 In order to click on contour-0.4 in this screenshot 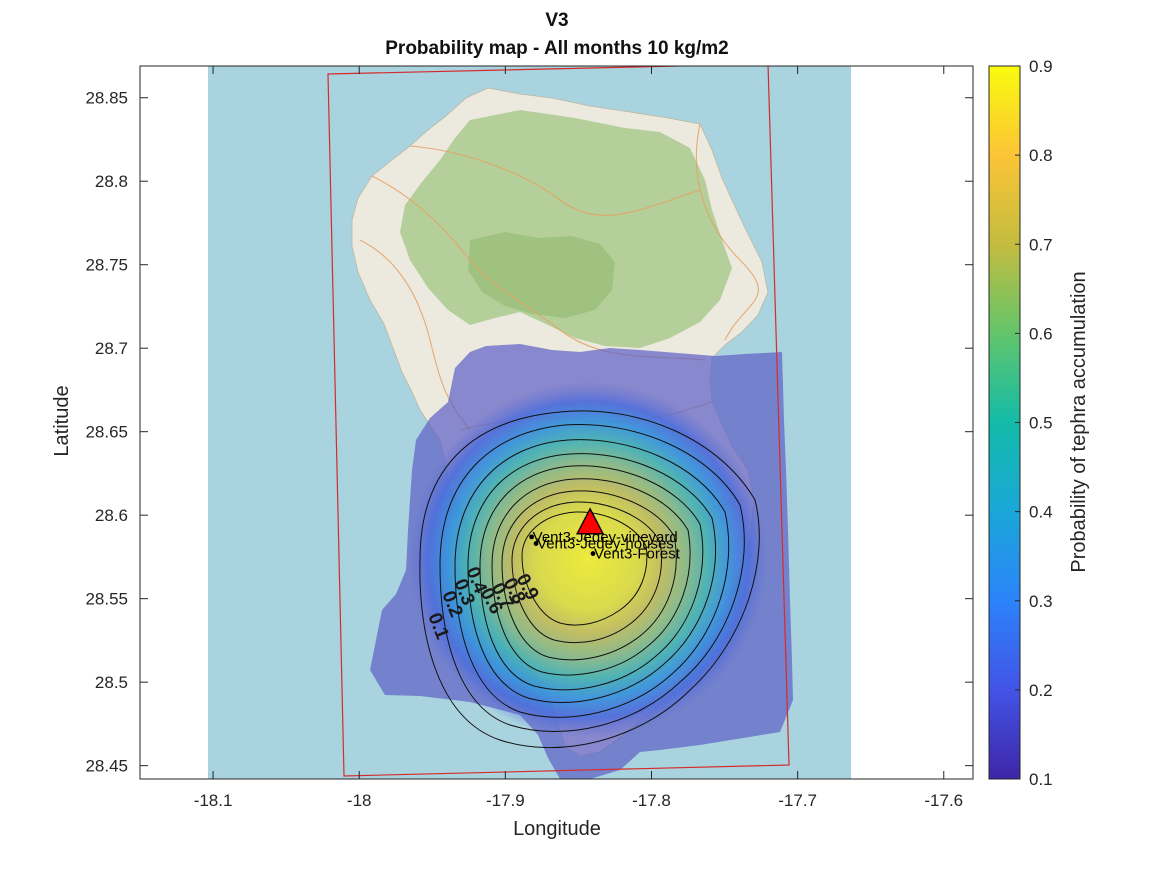, I will do `click(591, 578)`.